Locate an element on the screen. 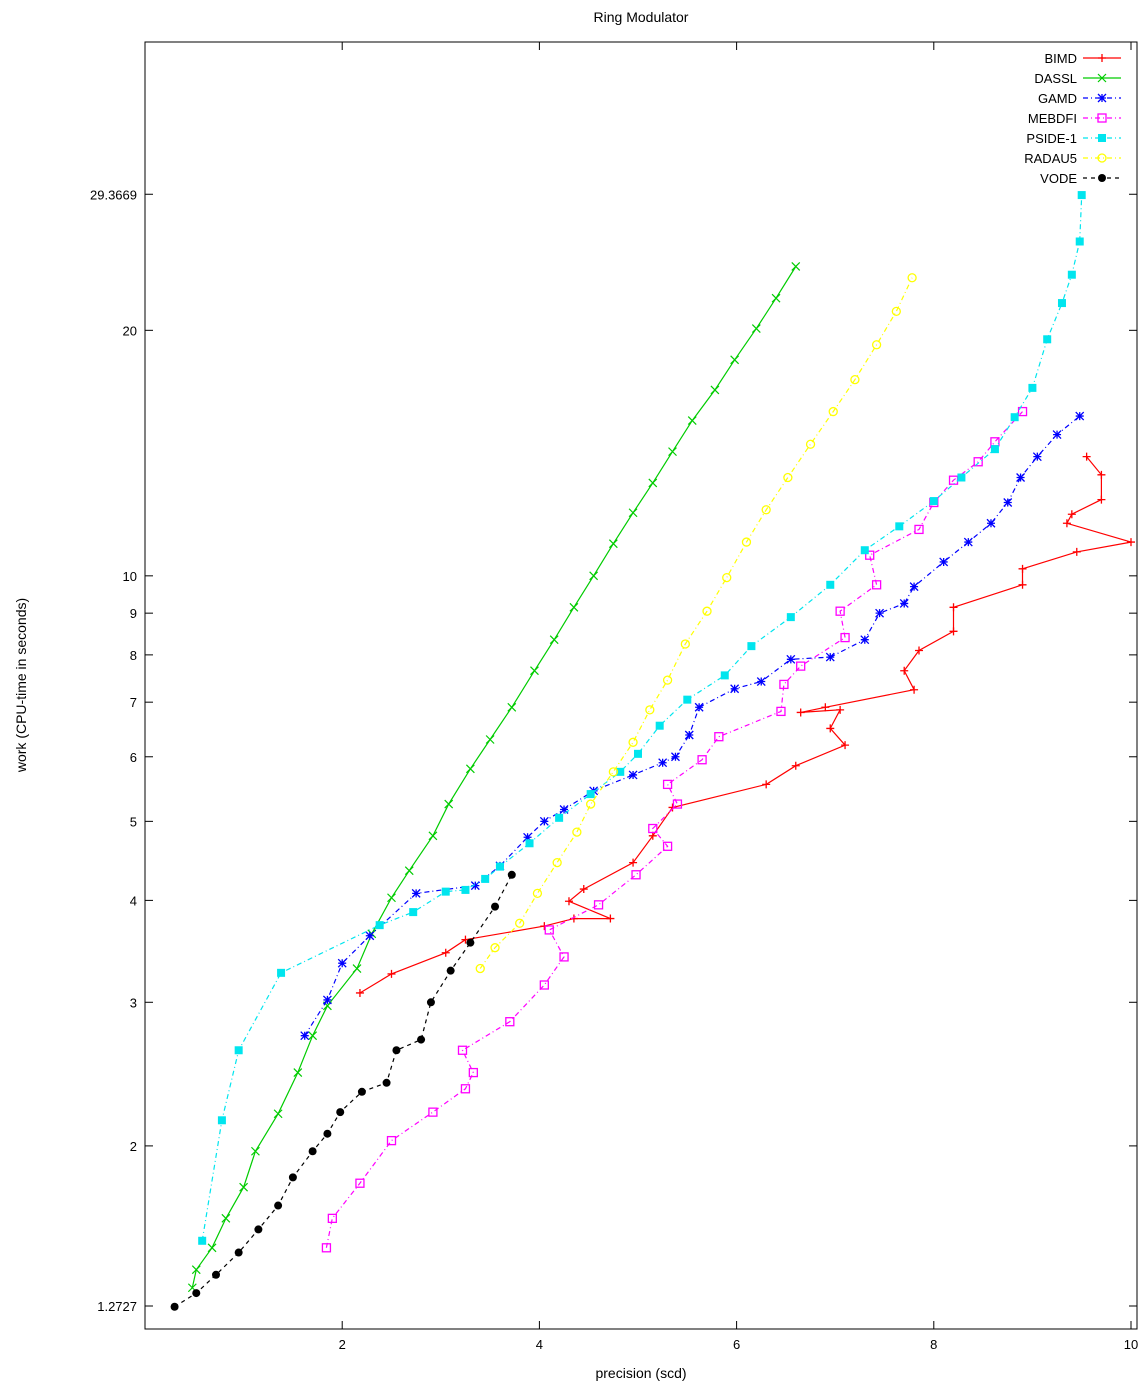  legend-label-radau5: RADAU5 is located at coordinates (1050, 158).